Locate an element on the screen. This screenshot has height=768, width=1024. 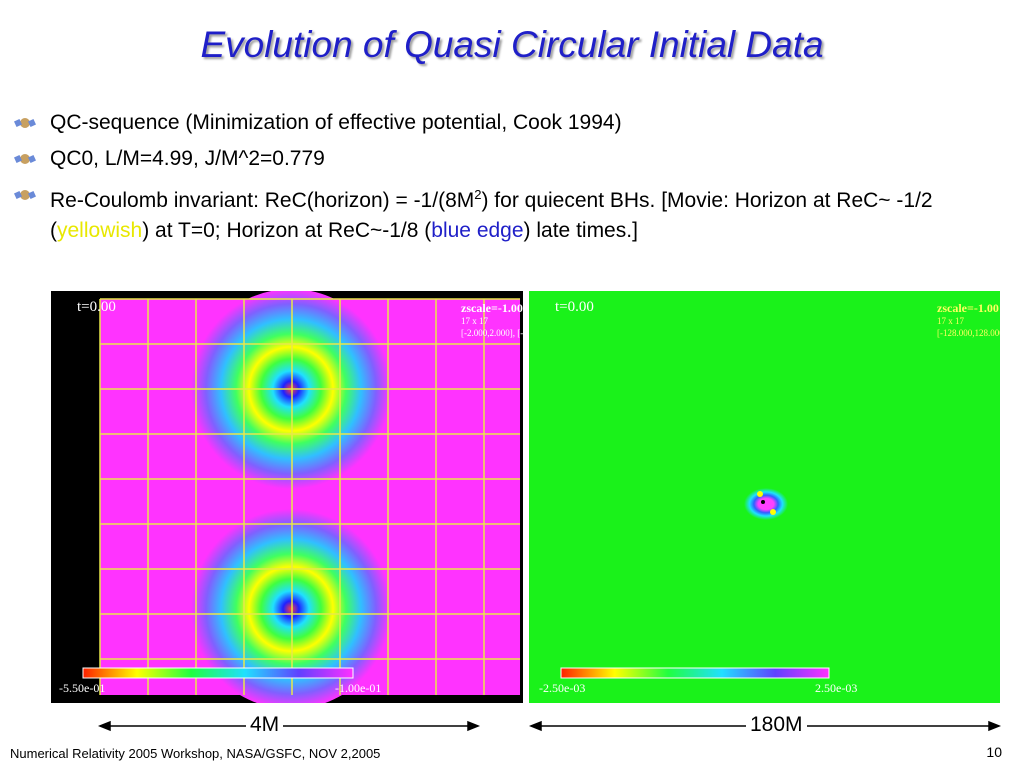
right-zscale-label: zscale=-1.00 is located at coordinates (968, 308).